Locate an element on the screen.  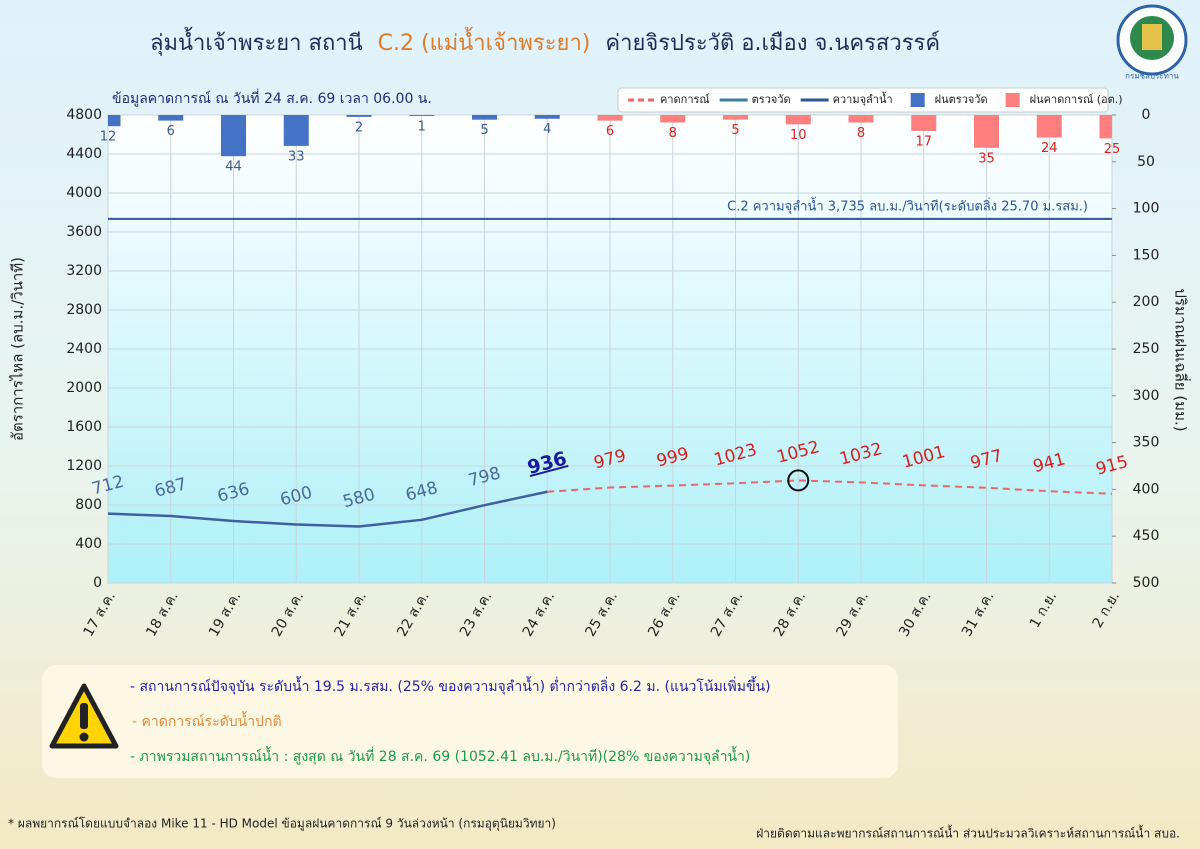
peak-marker is located at coordinates (798, 480).